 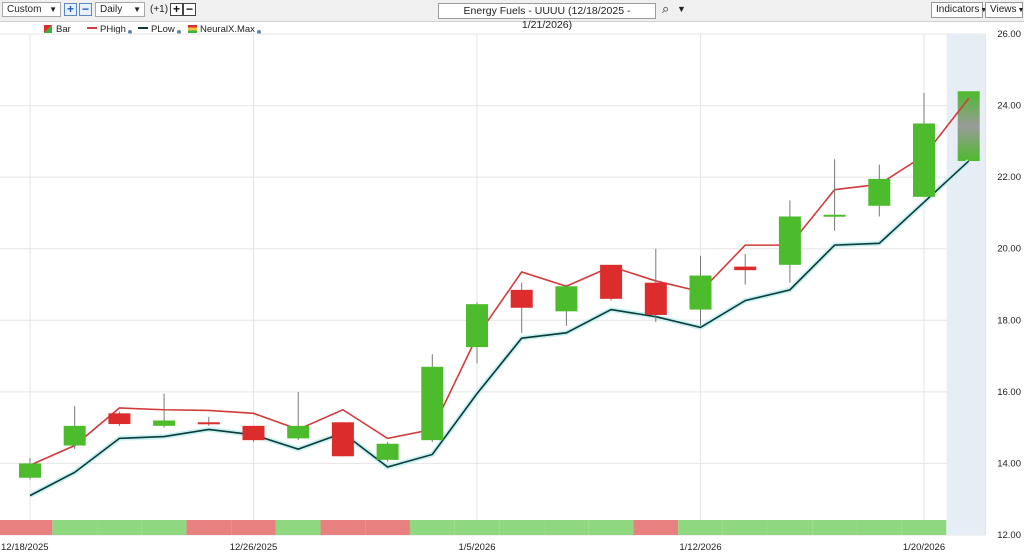 I want to click on zoom-out-button: −, so click(x=85, y=9).